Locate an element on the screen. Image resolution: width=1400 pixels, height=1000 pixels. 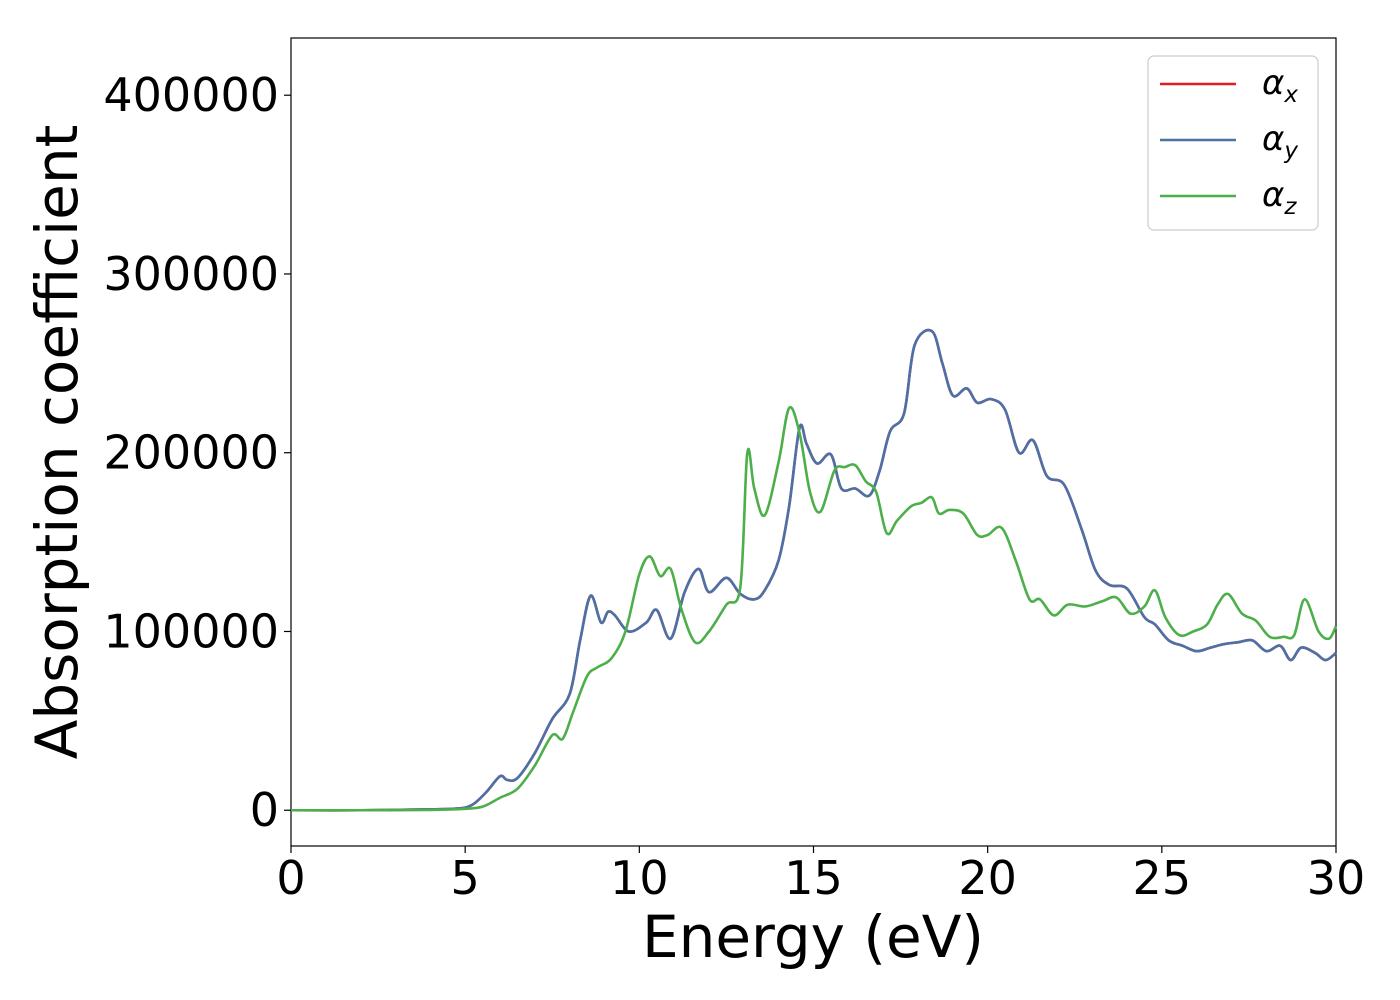
legend: αx αy αz is located at coordinates (1233, 143).